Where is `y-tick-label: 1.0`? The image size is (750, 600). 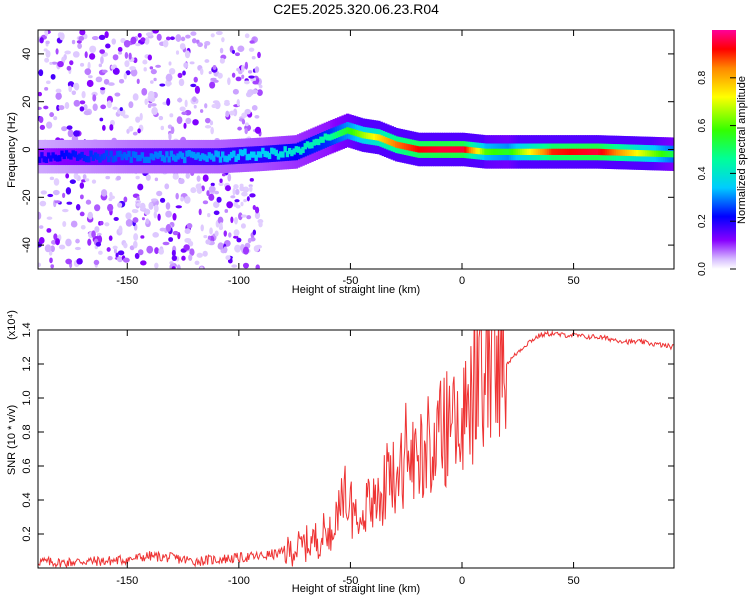 y-tick-label: 1.0 is located at coordinates (27, 397).